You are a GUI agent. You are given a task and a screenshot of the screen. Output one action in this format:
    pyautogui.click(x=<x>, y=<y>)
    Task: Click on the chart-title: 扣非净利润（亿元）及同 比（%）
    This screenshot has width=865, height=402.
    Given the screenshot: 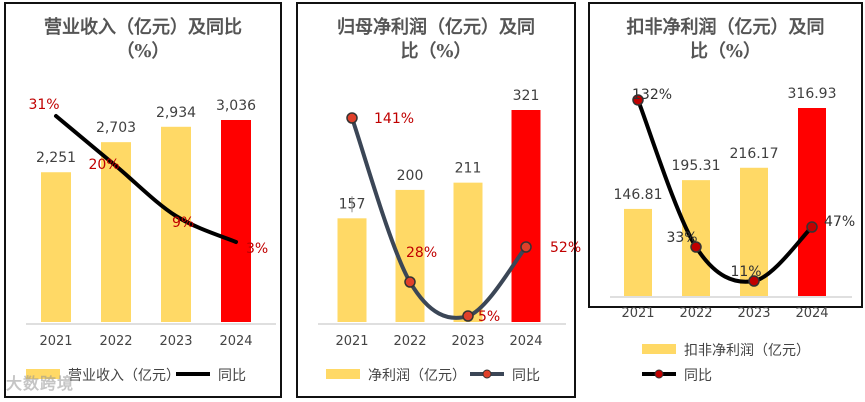 What is the action you would take?
    pyautogui.click(x=725, y=39)
    